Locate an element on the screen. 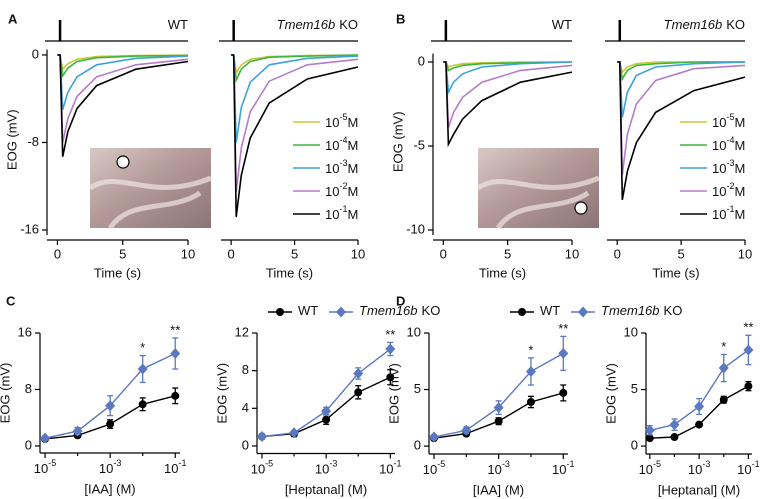 This screenshot has width=760, height=499. legend-exp: -2 is located at coordinates (730, 186).